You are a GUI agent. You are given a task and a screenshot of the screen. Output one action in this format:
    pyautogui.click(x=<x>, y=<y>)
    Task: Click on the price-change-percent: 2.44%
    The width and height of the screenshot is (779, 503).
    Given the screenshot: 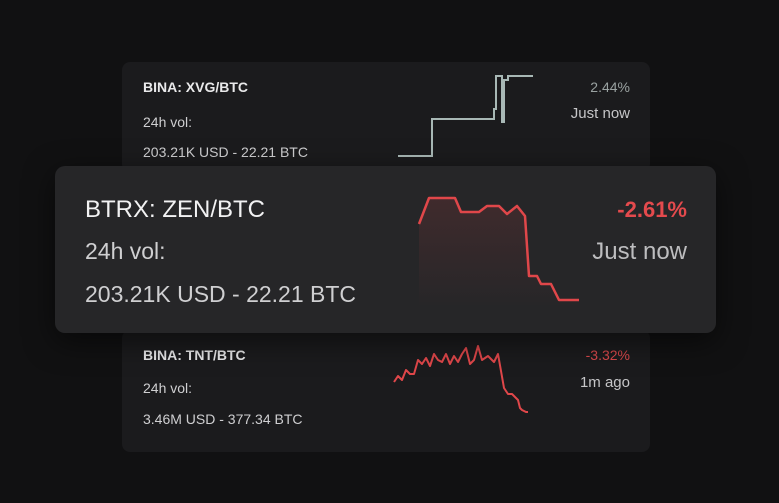 What is the action you would take?
    pyautogui.click(x=610, y=87)
    